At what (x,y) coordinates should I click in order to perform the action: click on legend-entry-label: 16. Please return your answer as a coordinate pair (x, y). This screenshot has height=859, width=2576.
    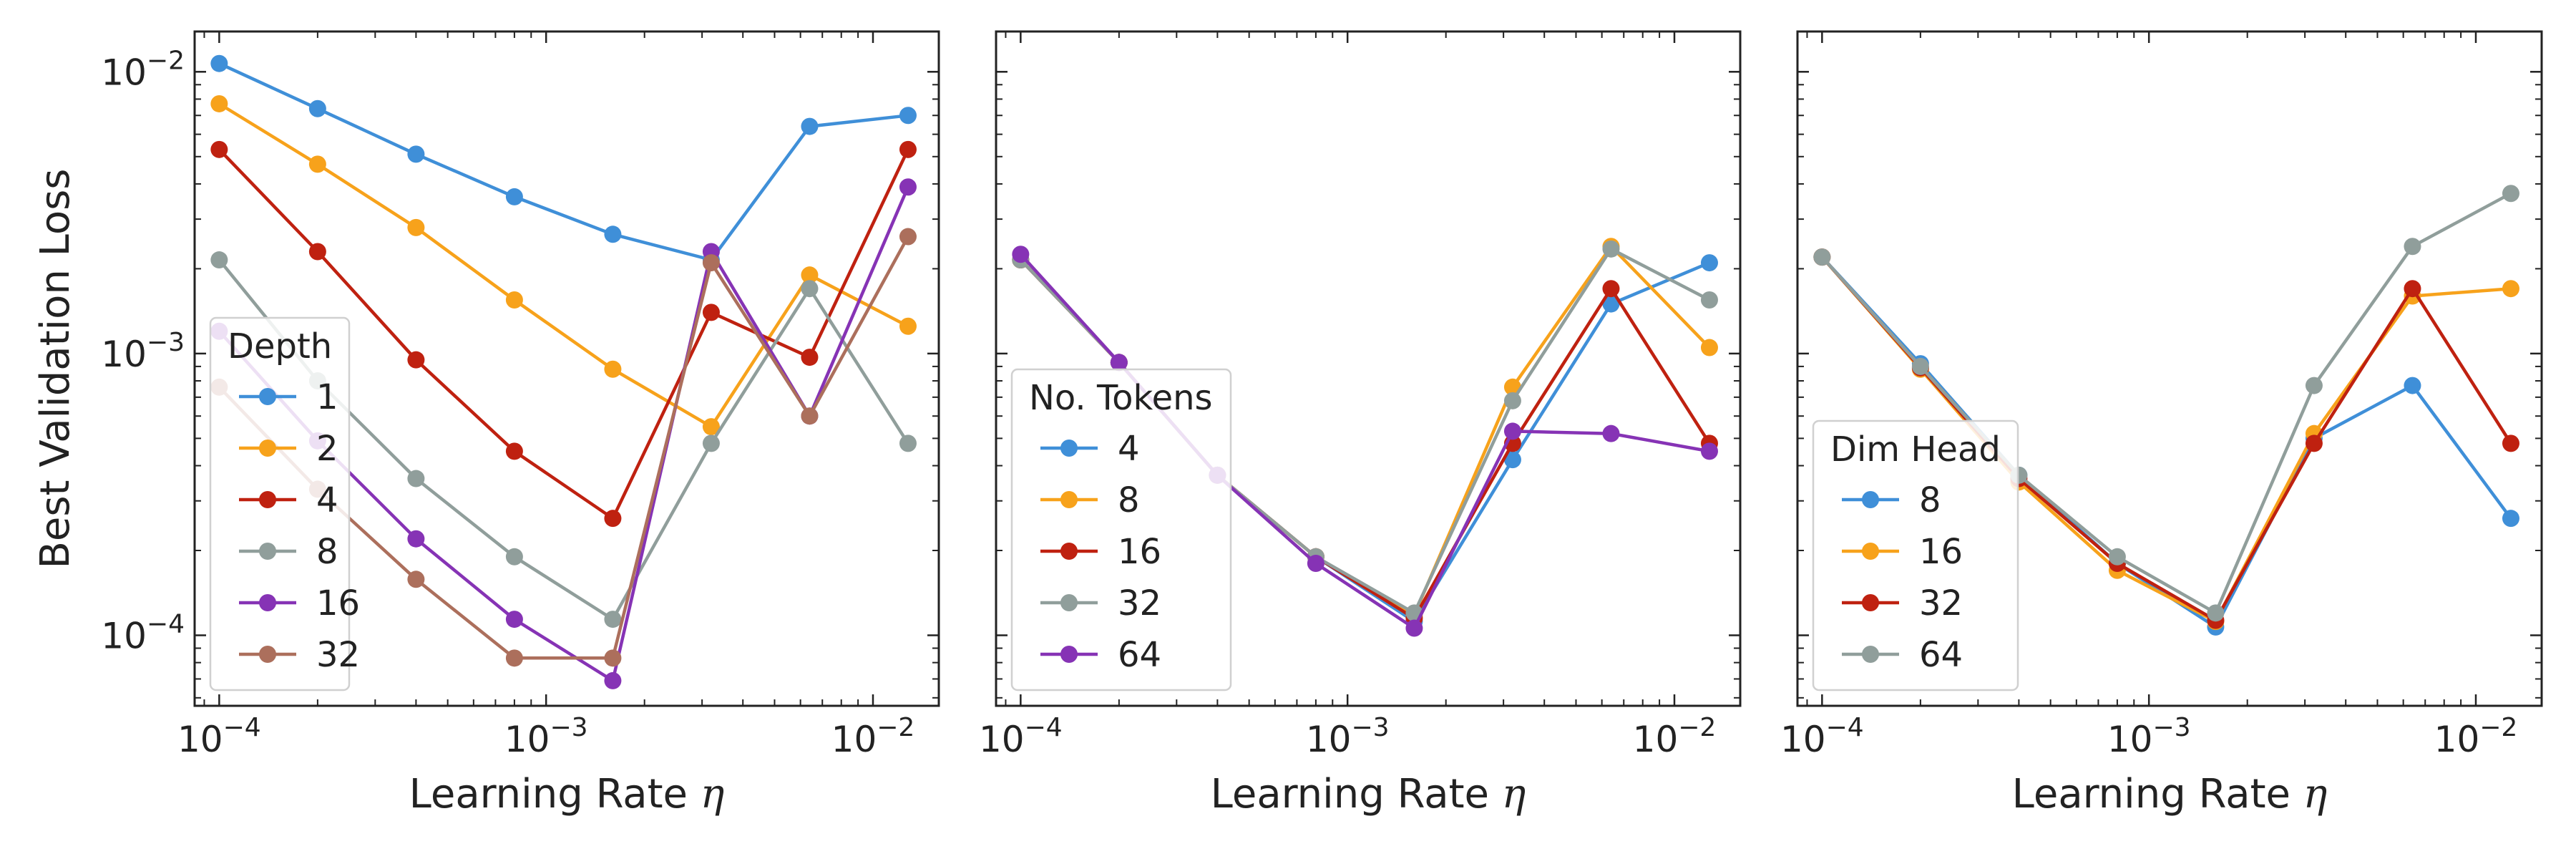
    Looking at the image, I should click on (1139, 552).